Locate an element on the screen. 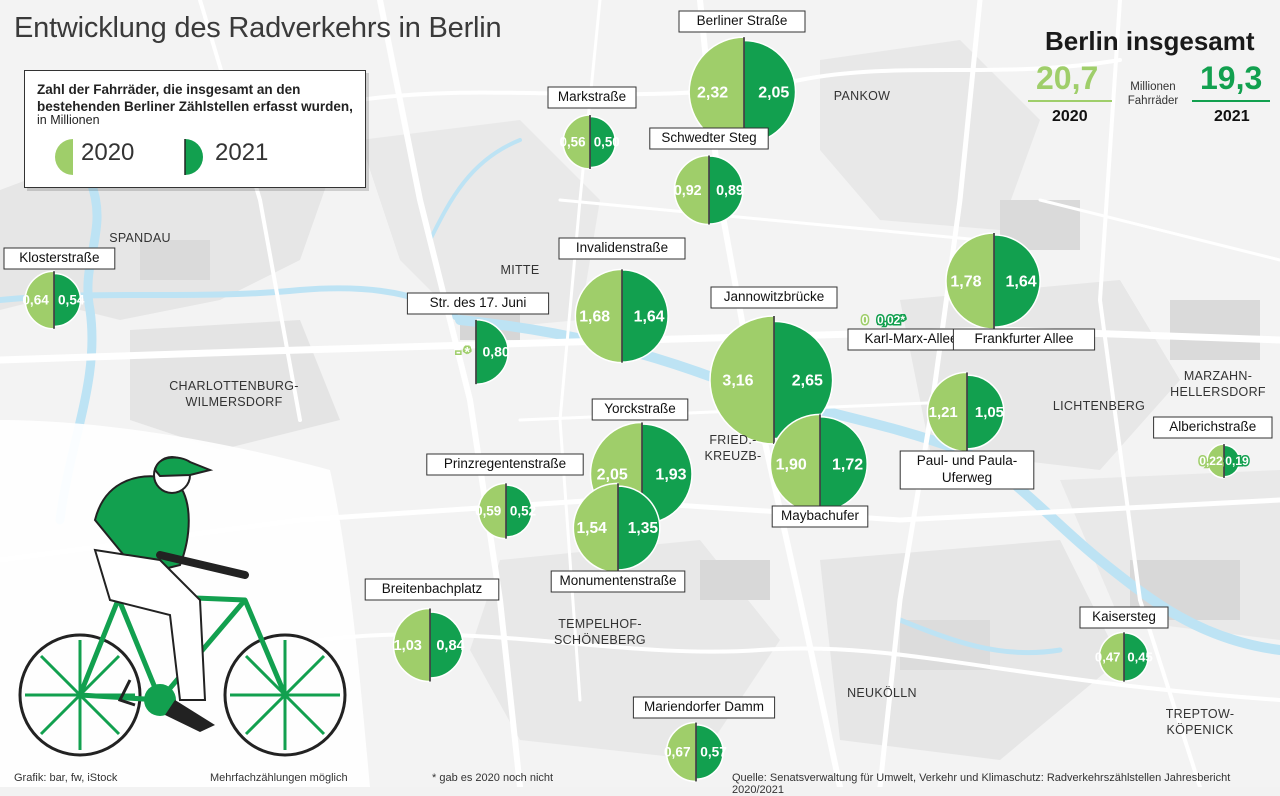  station-label: Maybachufer is located at coordinates (820, 516).